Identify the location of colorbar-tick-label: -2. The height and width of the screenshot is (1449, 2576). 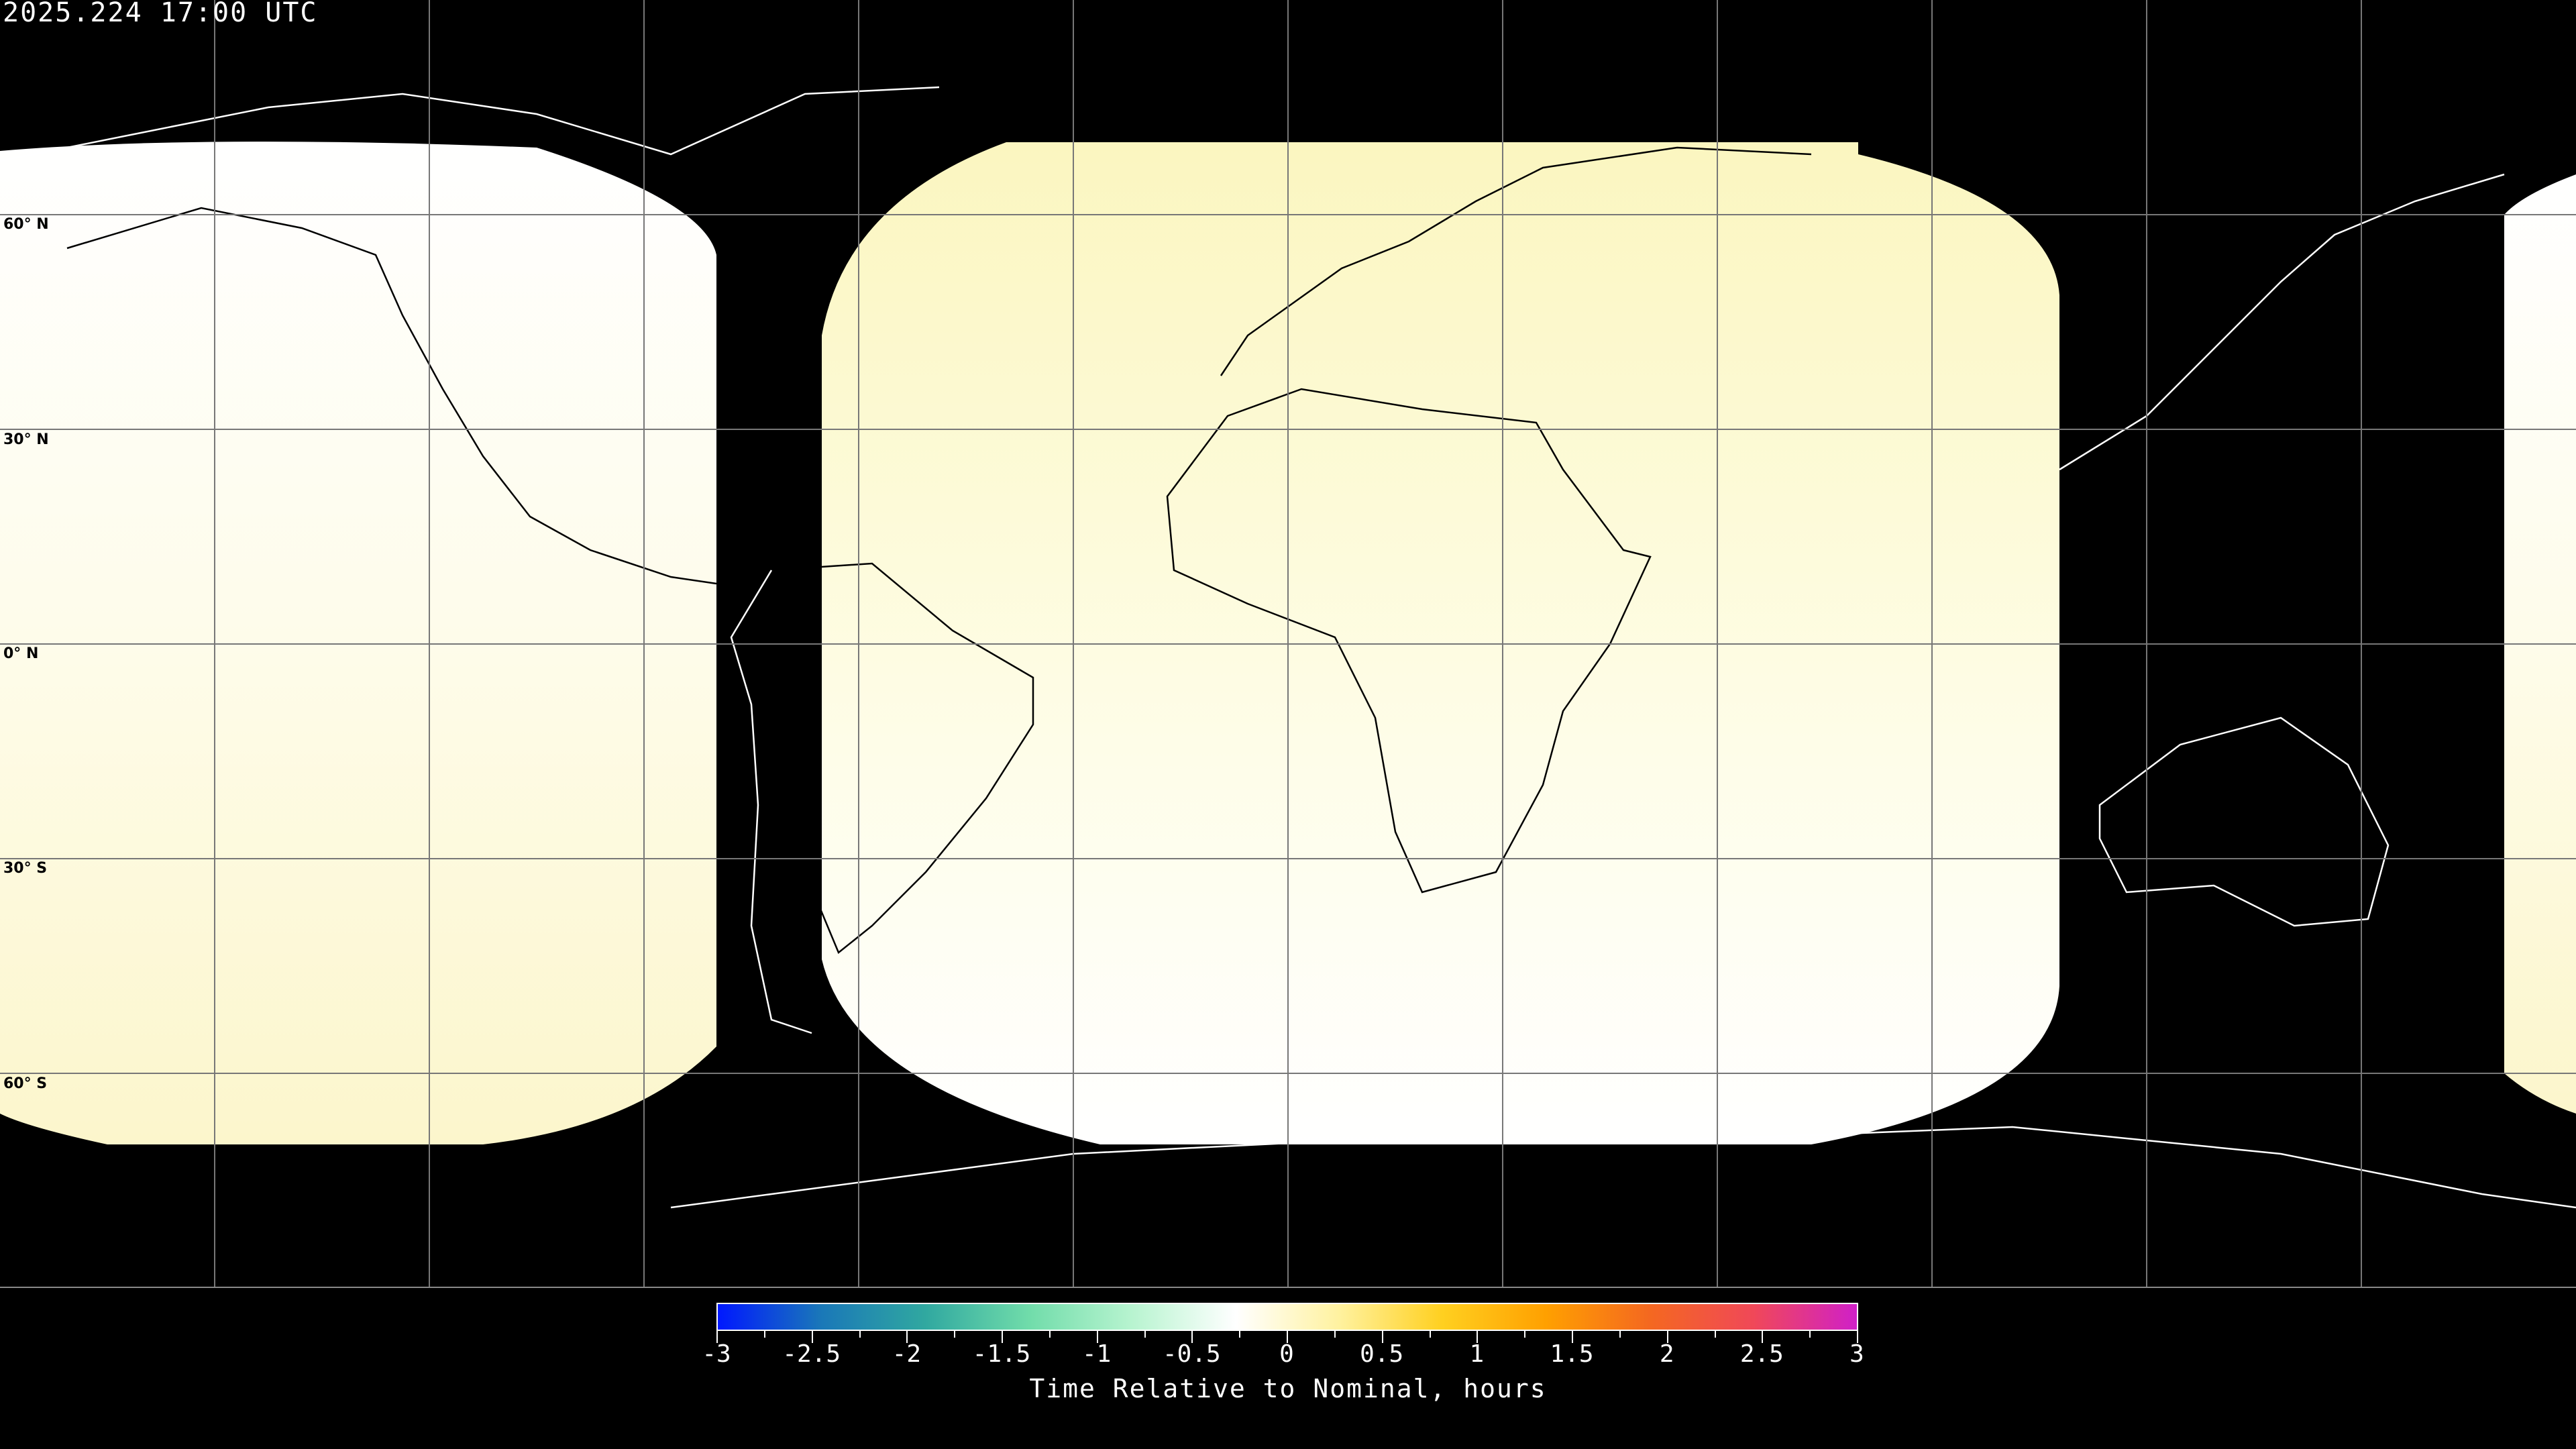
(907, 1354).